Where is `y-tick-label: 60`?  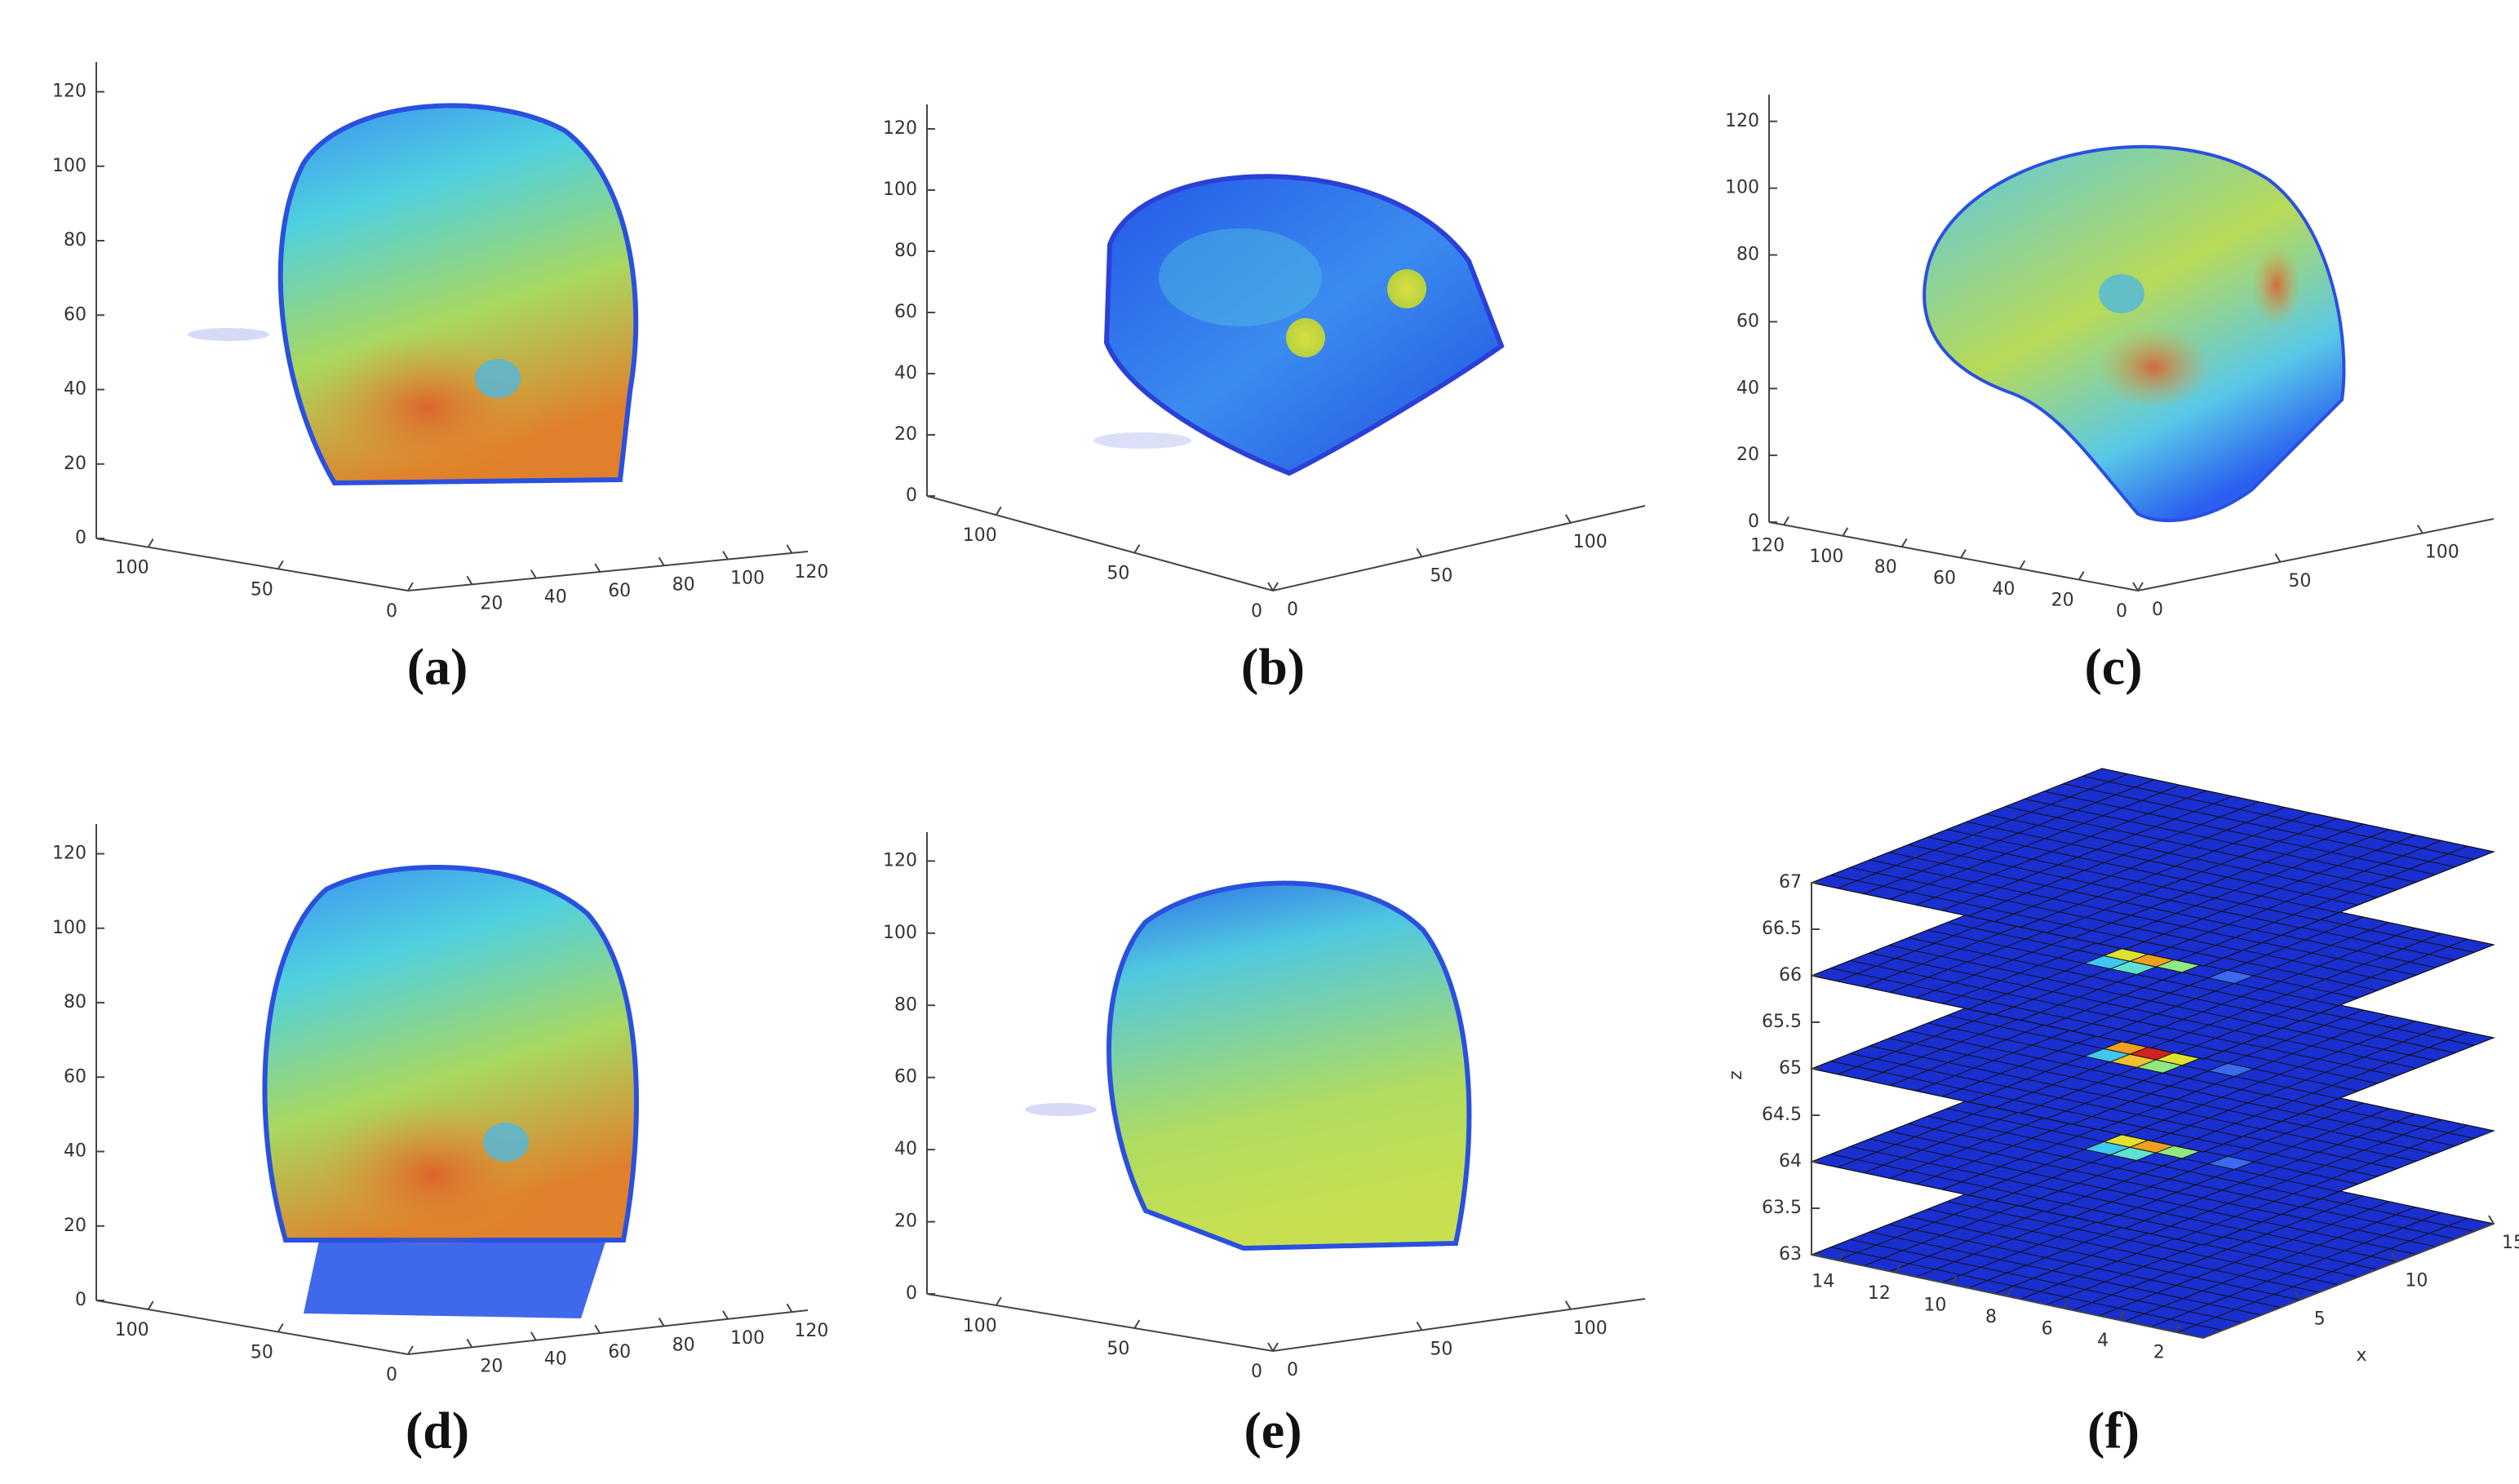
y-tick-label: 60 is located at coordinates (1945, 579).